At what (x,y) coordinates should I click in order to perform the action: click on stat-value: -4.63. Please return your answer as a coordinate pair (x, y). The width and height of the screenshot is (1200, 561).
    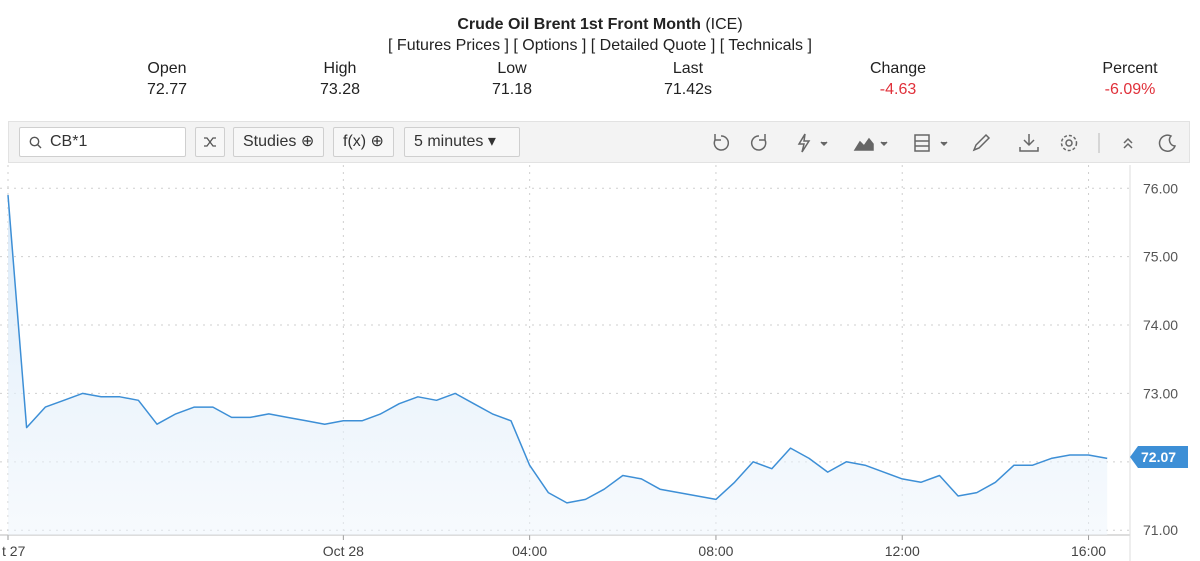
    Looking at the image, I should click on (898, 89).